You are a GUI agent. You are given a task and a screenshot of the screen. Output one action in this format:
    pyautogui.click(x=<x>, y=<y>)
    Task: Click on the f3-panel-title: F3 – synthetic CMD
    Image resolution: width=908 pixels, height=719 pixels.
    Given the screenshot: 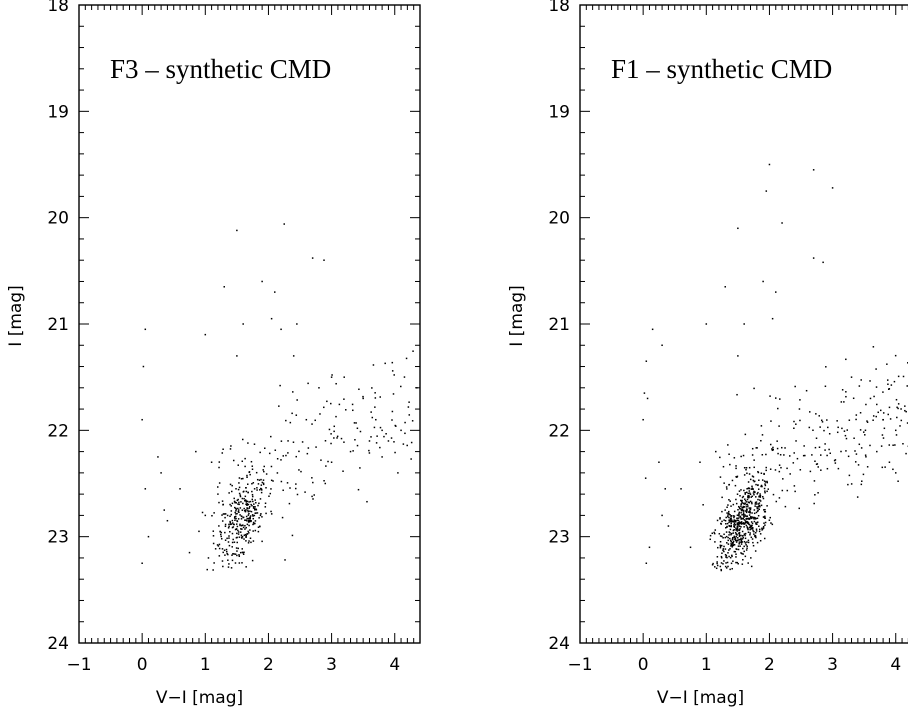 What is the action you would take?
    pyautogui.click(x=220, y=69)
    